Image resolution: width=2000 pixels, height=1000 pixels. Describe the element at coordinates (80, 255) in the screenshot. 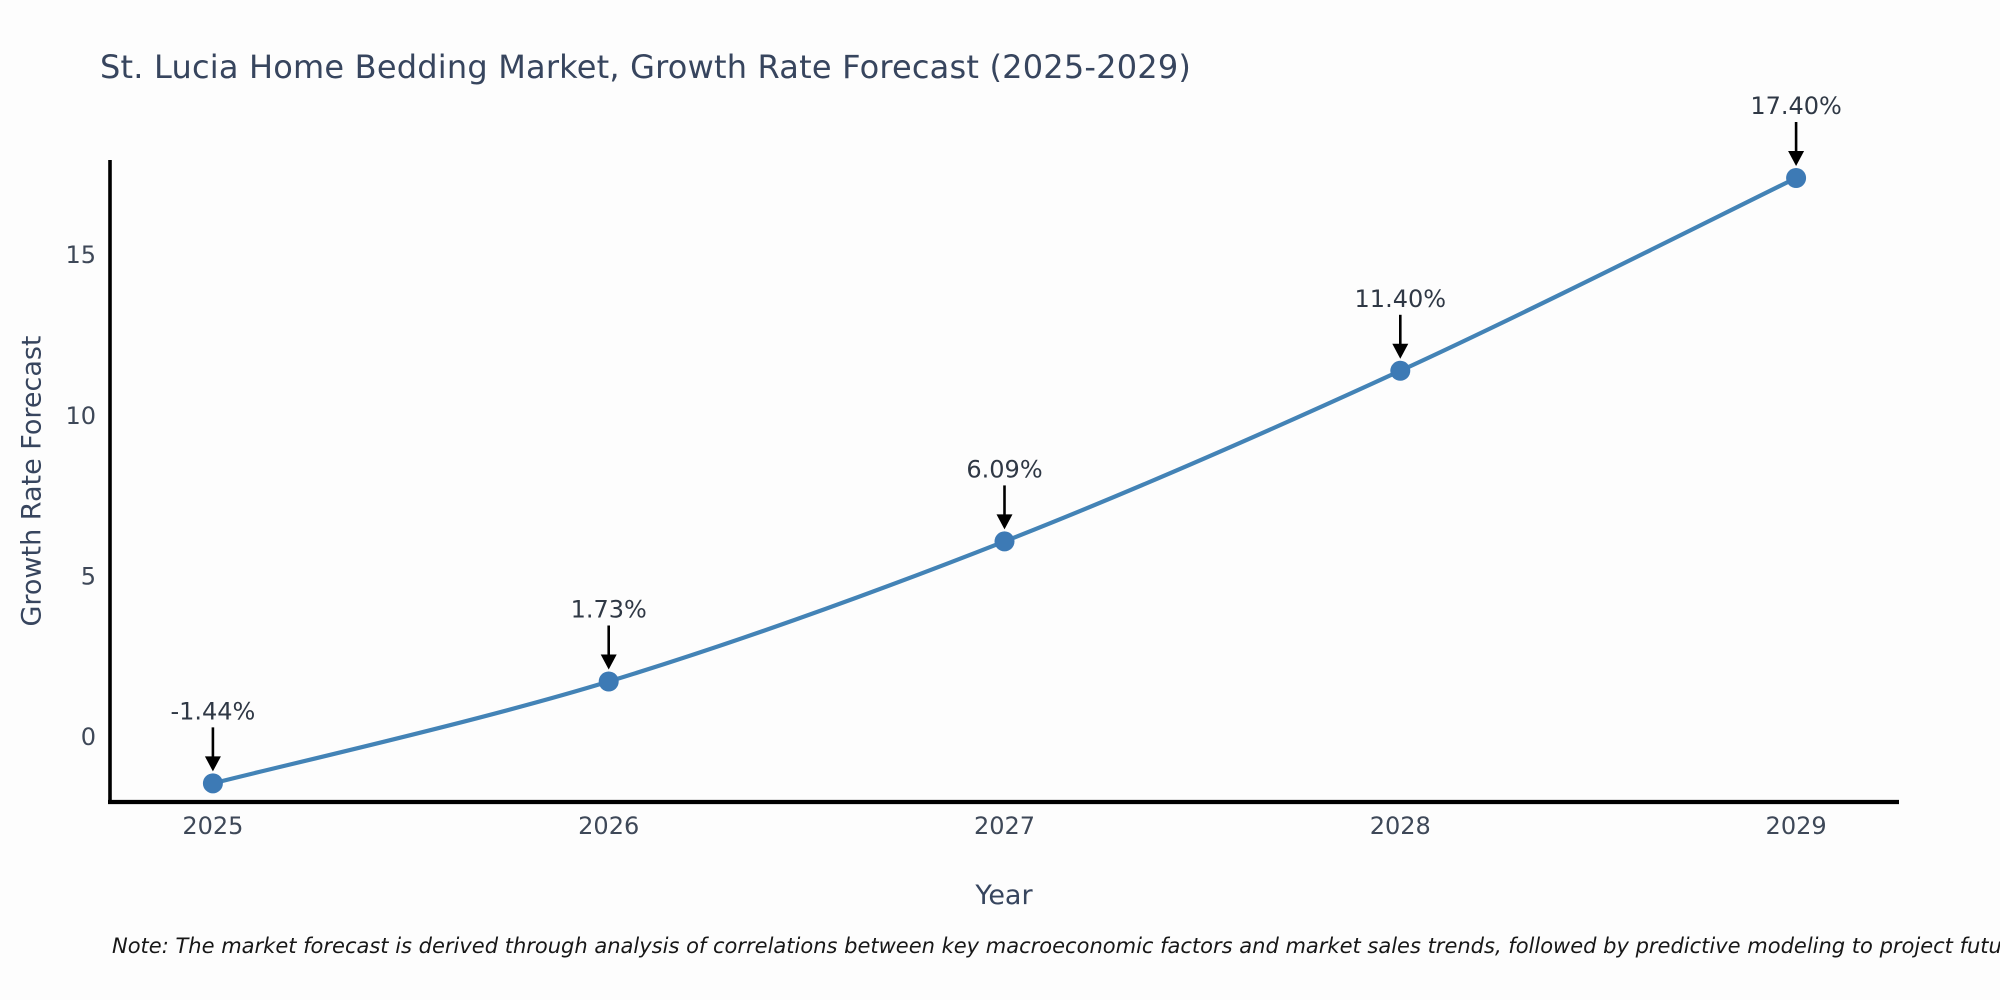

I see `y-tick-label: 15` at that location.